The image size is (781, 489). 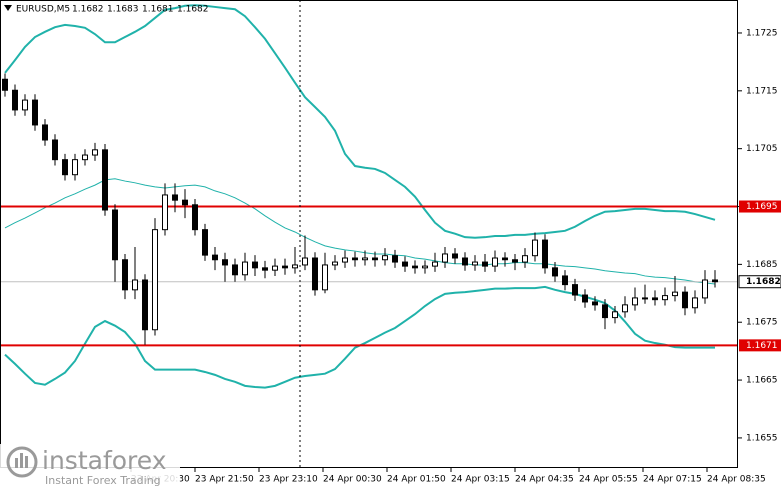 I want to click on y-tick-label: 1.1715, so click(x=762, y=91).